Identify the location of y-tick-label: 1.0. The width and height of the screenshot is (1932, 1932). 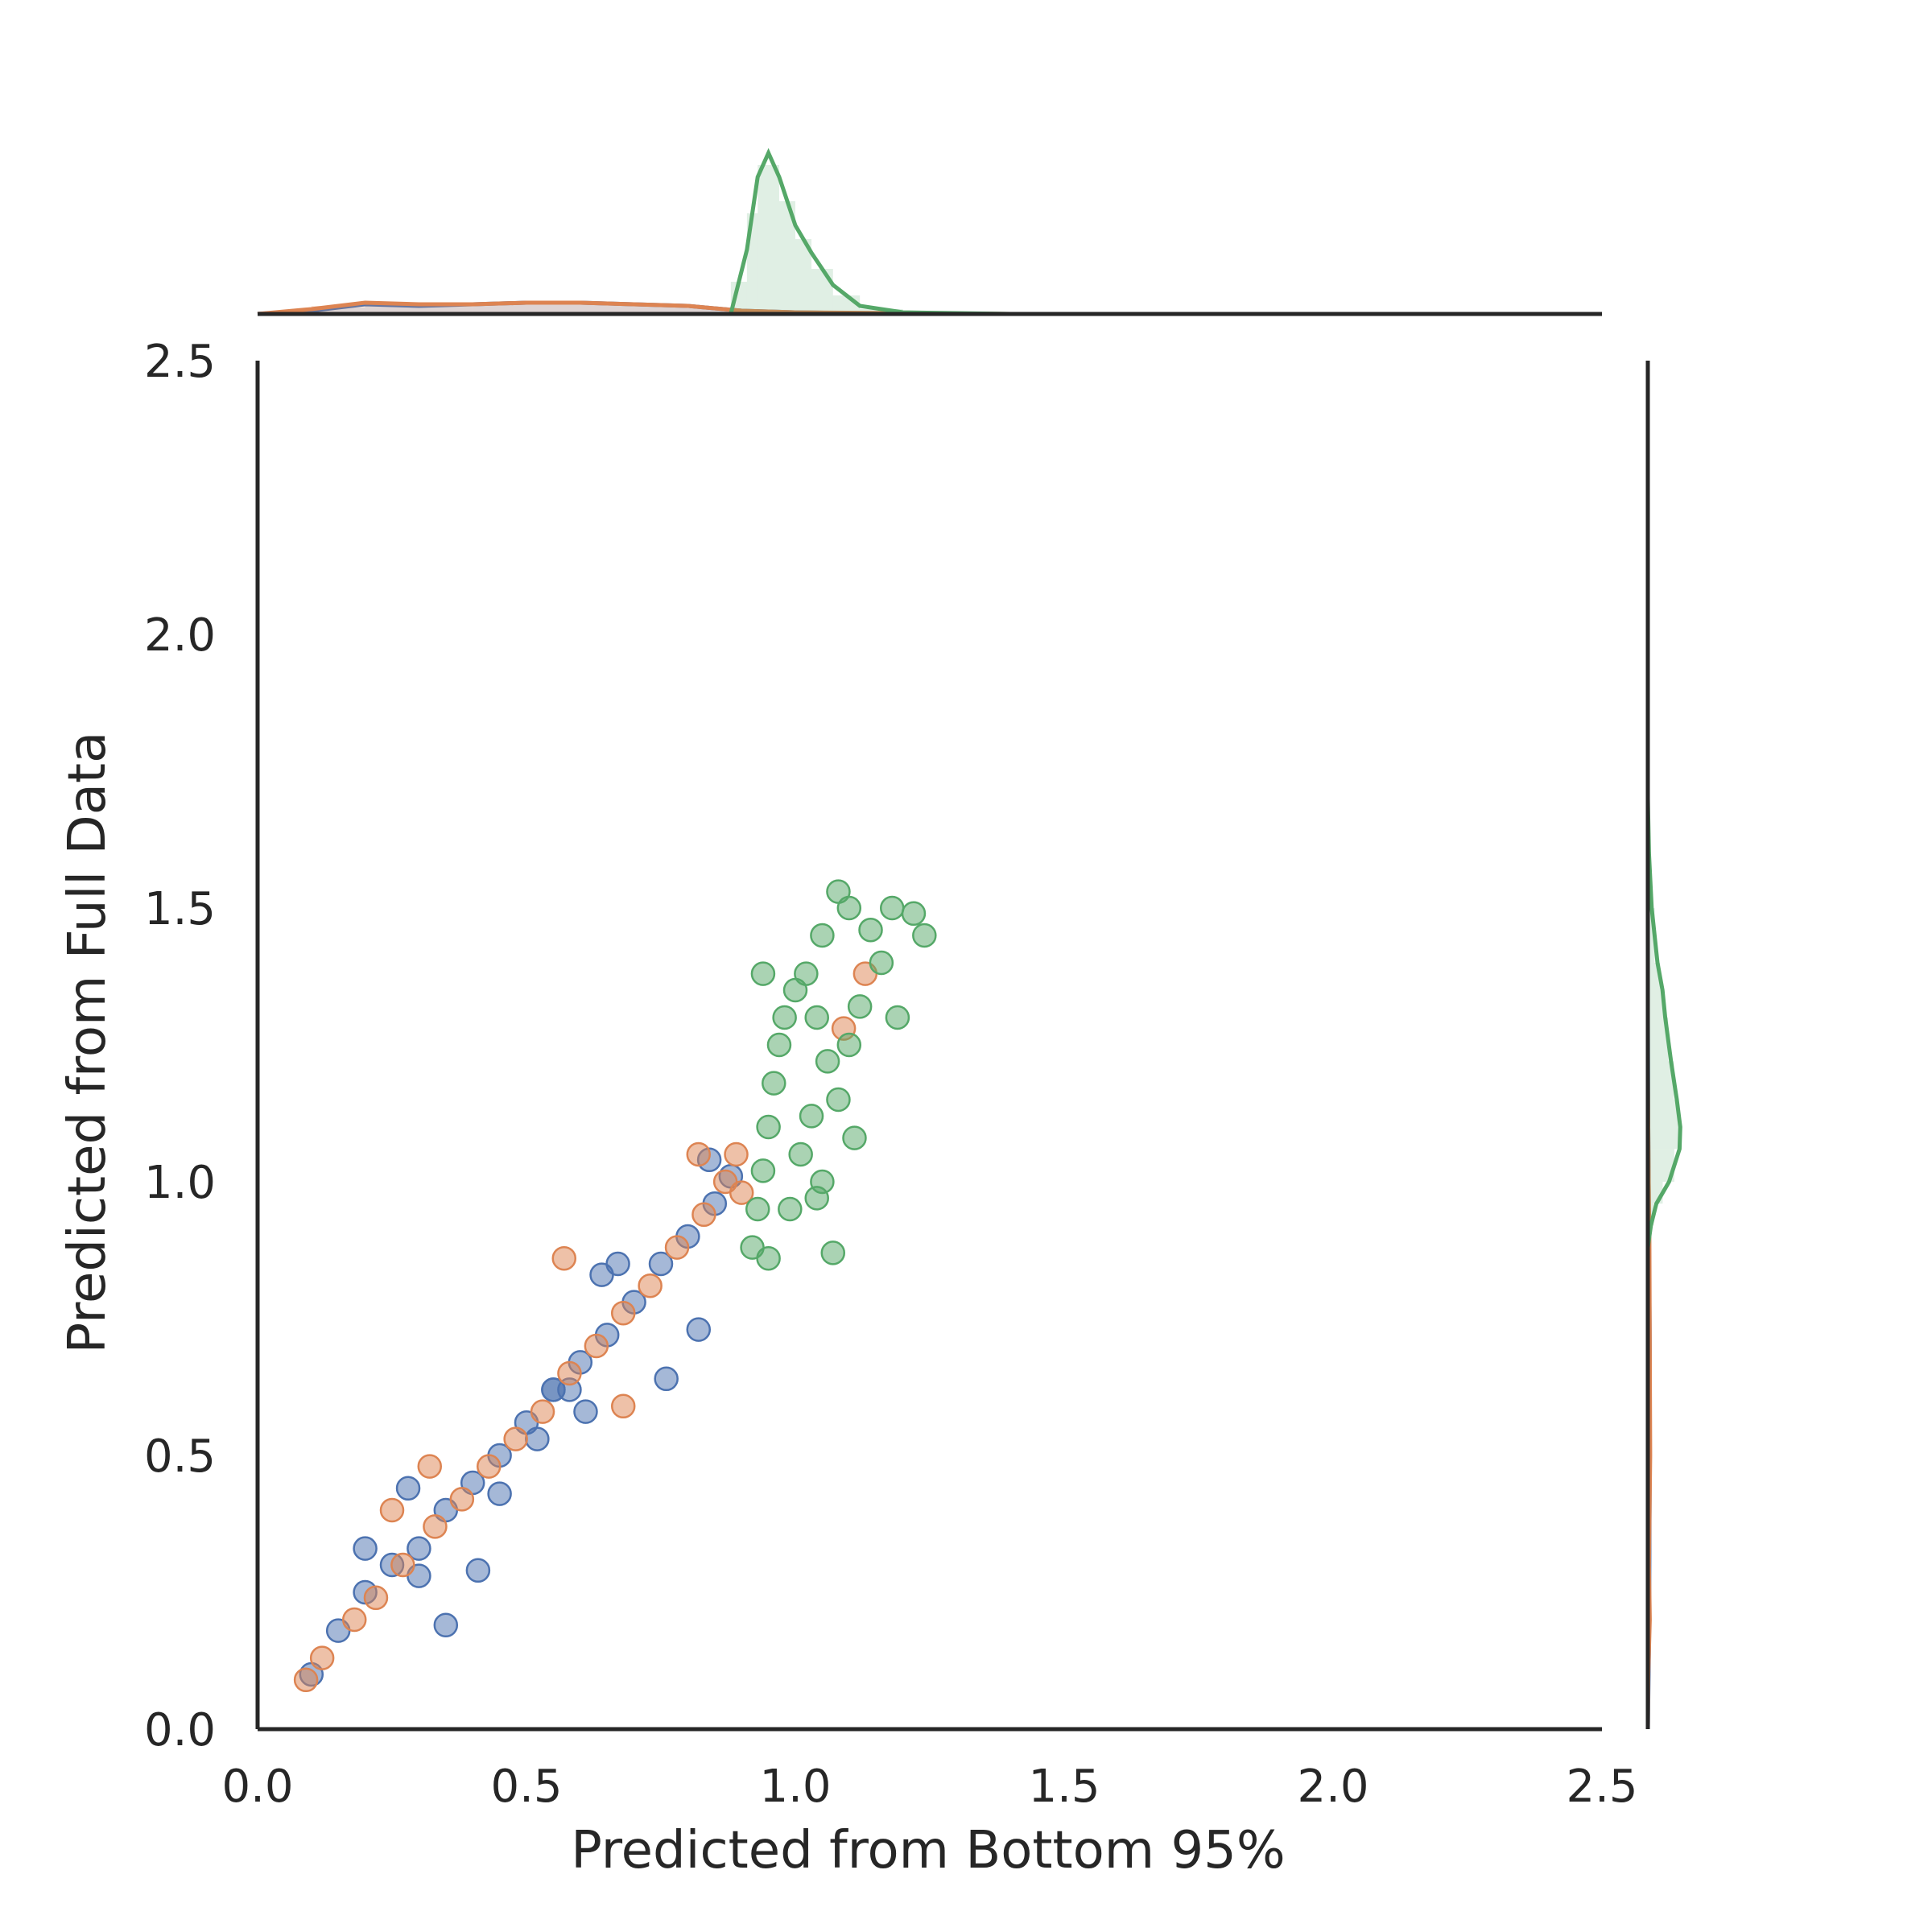
(180, 1183).